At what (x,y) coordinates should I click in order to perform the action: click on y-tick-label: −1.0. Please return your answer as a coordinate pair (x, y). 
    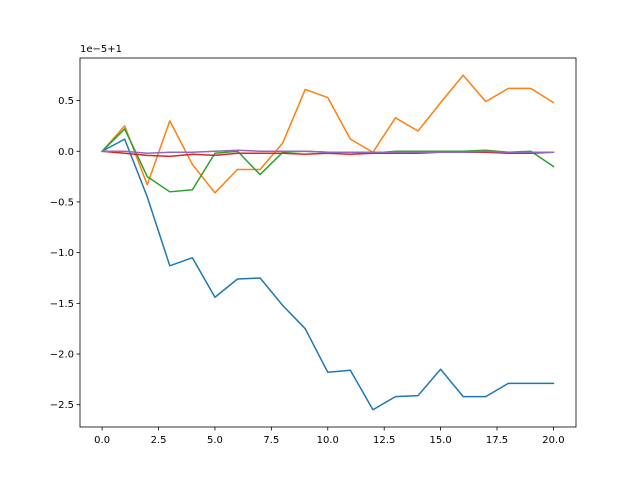
    Looking at the image, I should click on (62, 253).